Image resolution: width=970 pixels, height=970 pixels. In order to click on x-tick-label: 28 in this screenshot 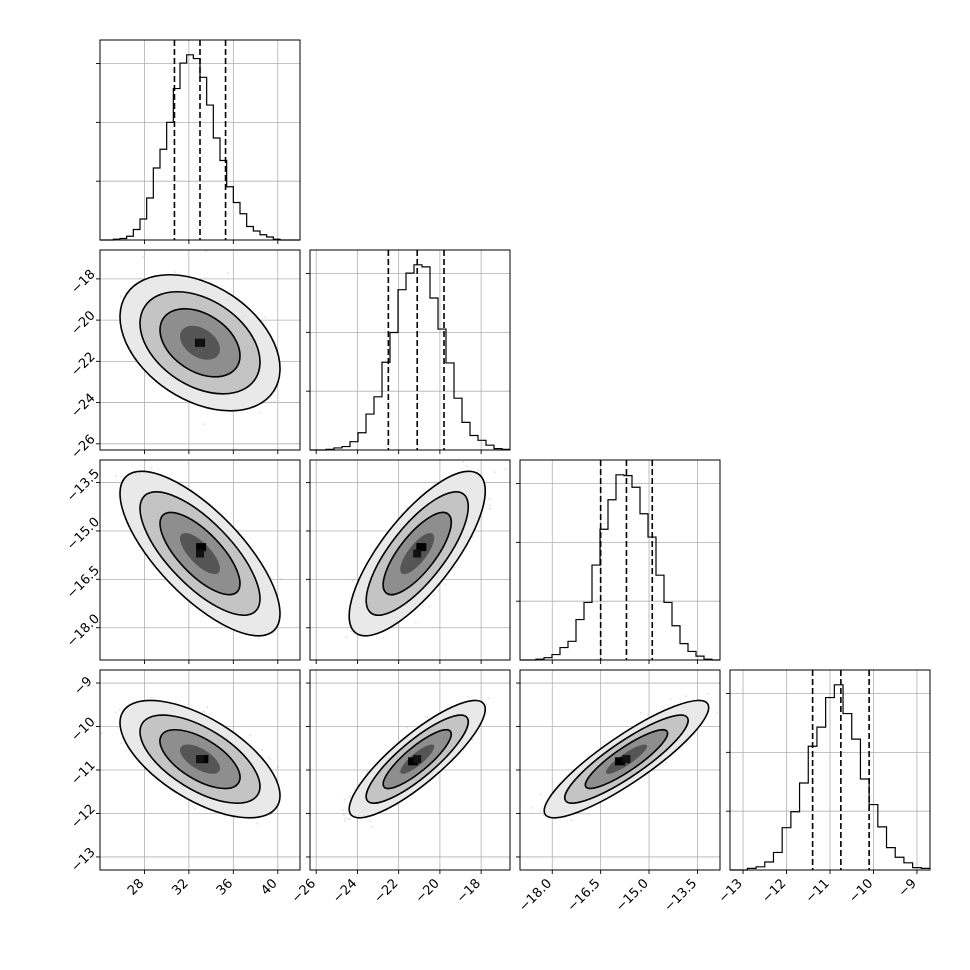, I will do `click(136, 887)`.